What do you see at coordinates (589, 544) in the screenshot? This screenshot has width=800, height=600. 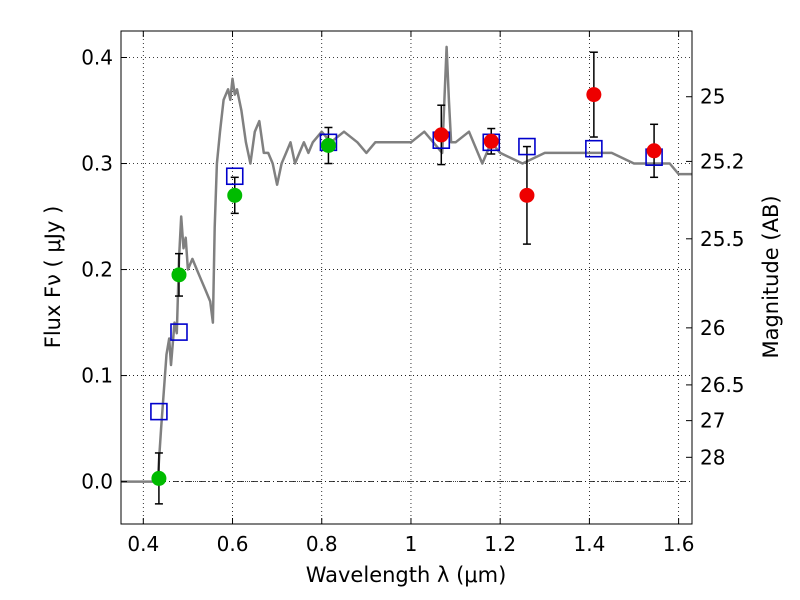 I see `x-tick-label: 1.4` at bounding box center [589, 544].